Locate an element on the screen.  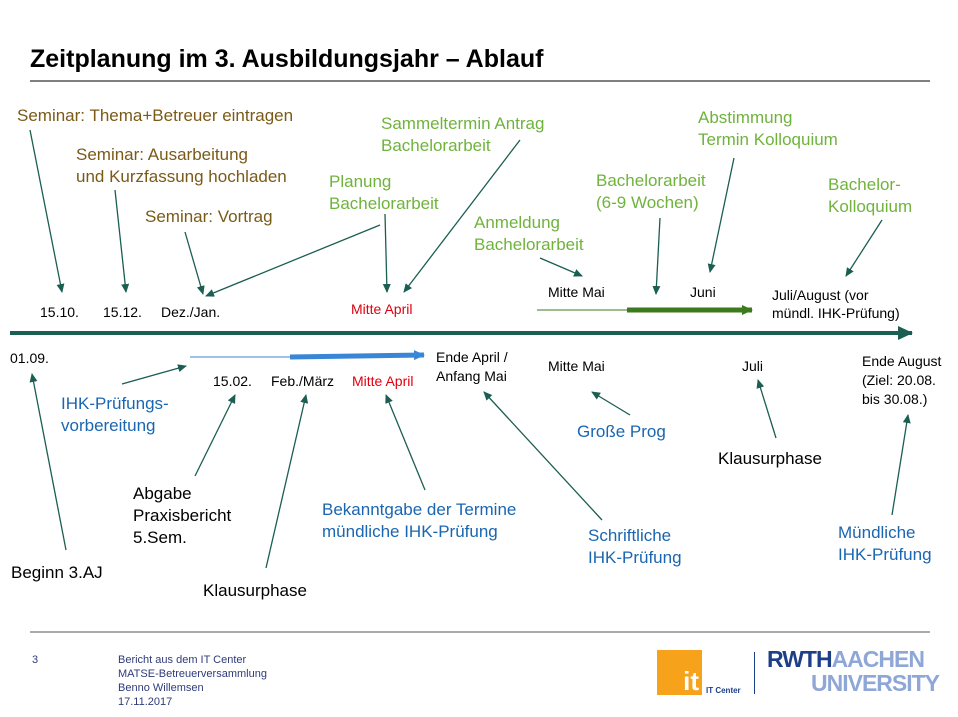
date-dez-jan: Dez./Jan. is located at coordinates (191, 312).